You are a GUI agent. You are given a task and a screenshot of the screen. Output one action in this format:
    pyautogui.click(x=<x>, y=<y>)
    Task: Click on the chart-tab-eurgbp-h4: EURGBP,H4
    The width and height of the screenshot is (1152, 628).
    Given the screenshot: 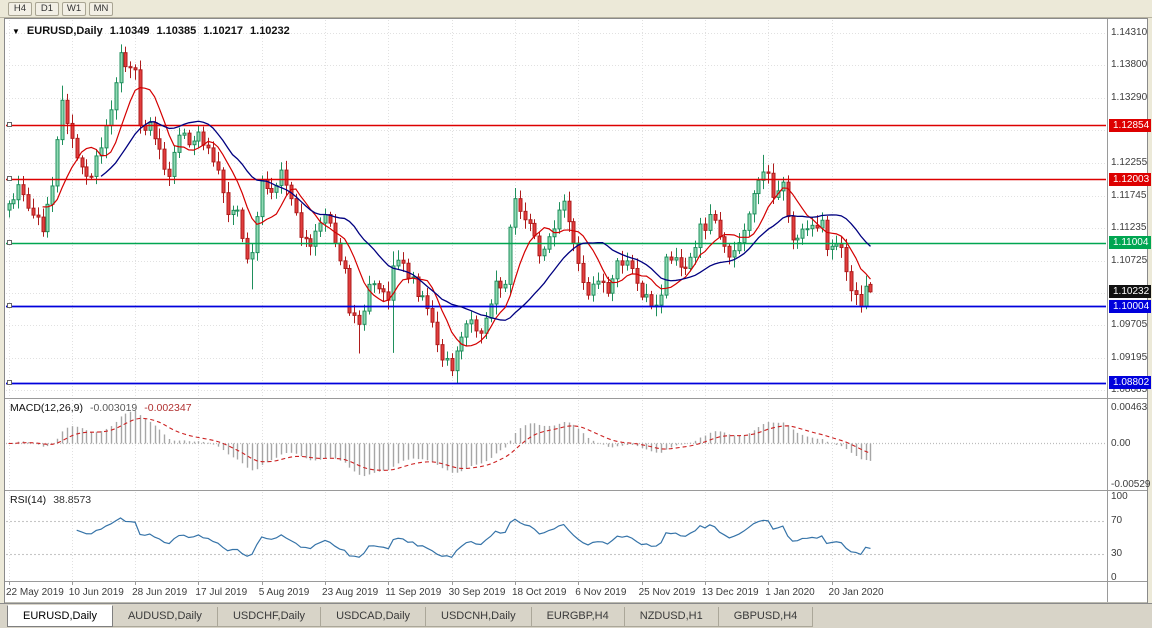 What is the action you would take?
    pyautogui.click(x=577, y=617)
    